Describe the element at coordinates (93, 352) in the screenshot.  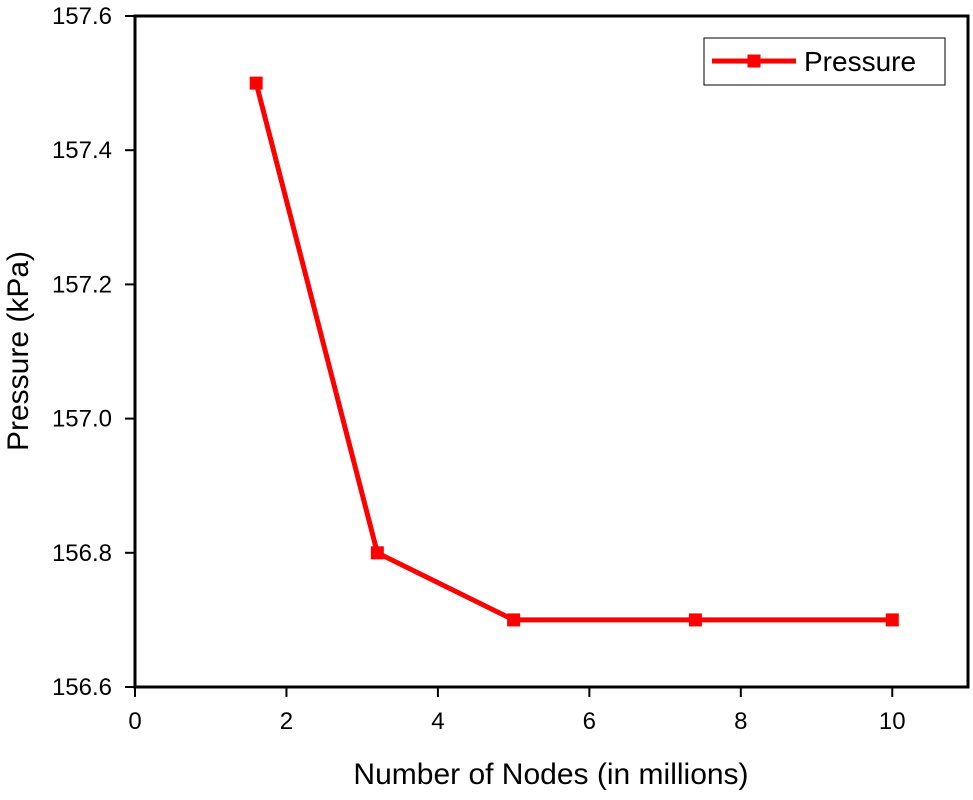
I see `y-axis-ticks: 156.6 156.8 157.0 157.2 157.4 157.6` at that location.